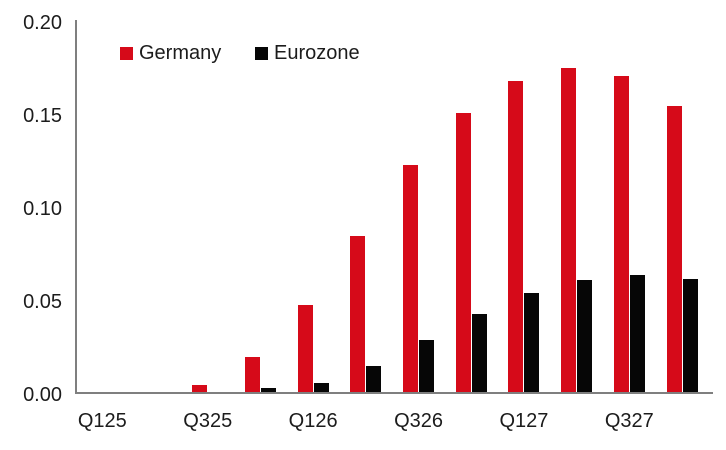 This screenshot has width=726, height=450. Describe the element at coordinates (394, 393) in the screenshot. I see `x-axis-line` at that location.